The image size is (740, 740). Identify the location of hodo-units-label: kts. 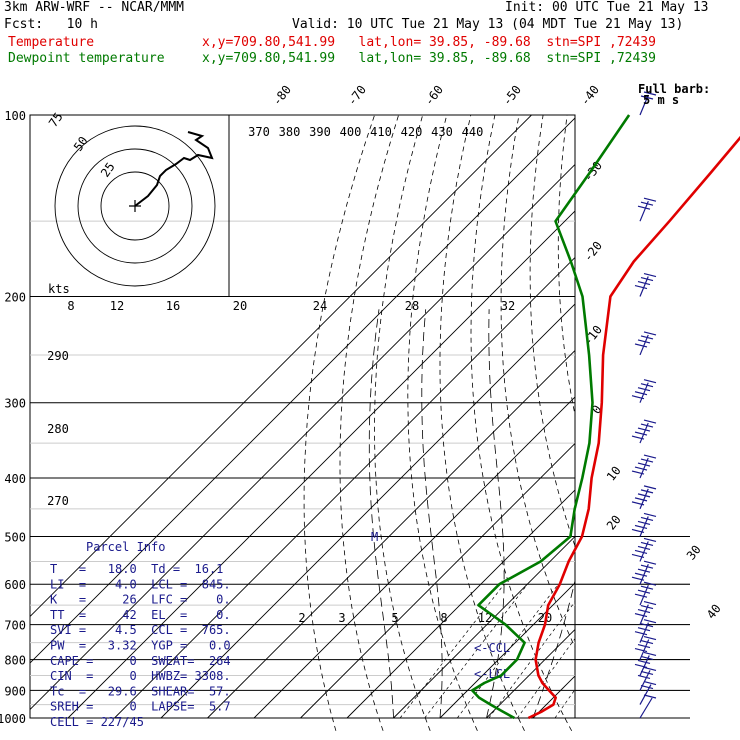
(59, 289).